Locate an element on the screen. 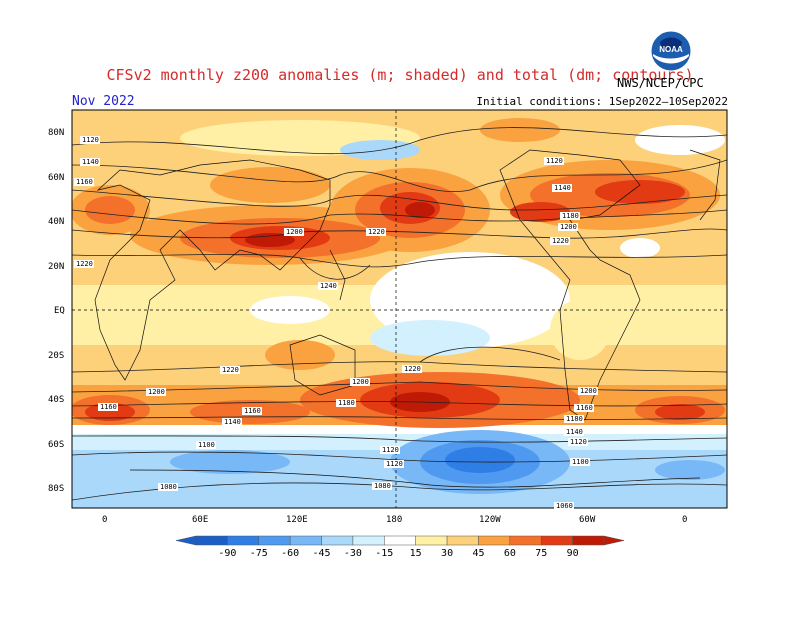  colorbar: -90 -75 -60 -45 -30 -15 15 30 45 60 75 90 is located at coordinates (400, 547).